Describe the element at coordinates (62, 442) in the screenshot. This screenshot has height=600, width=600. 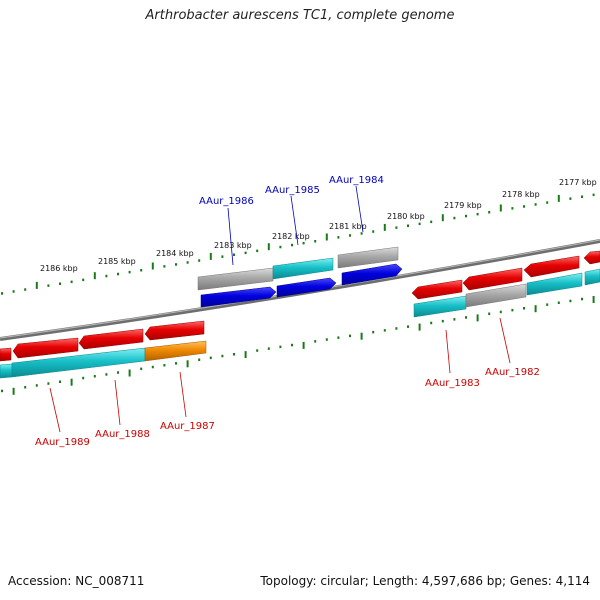
I see `gene-label: AAur_1989` at that location.